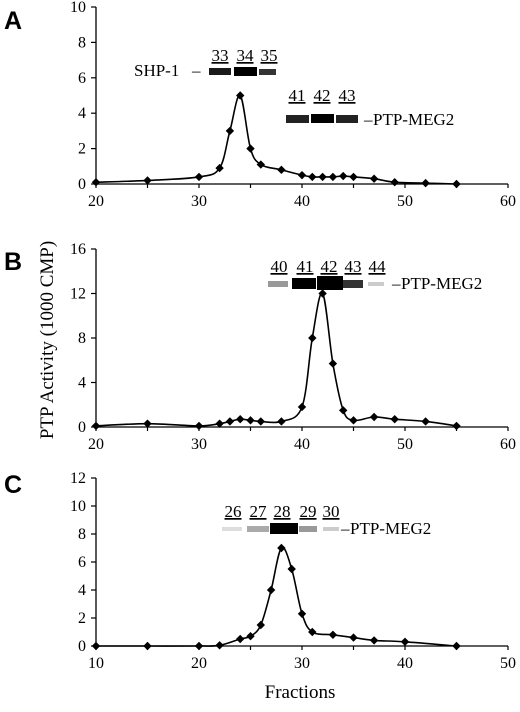 Image resolution: width=520 pixels, height=712 pixels. I want to click on blot-image-ptp-meg2-c, so click(280, 528).